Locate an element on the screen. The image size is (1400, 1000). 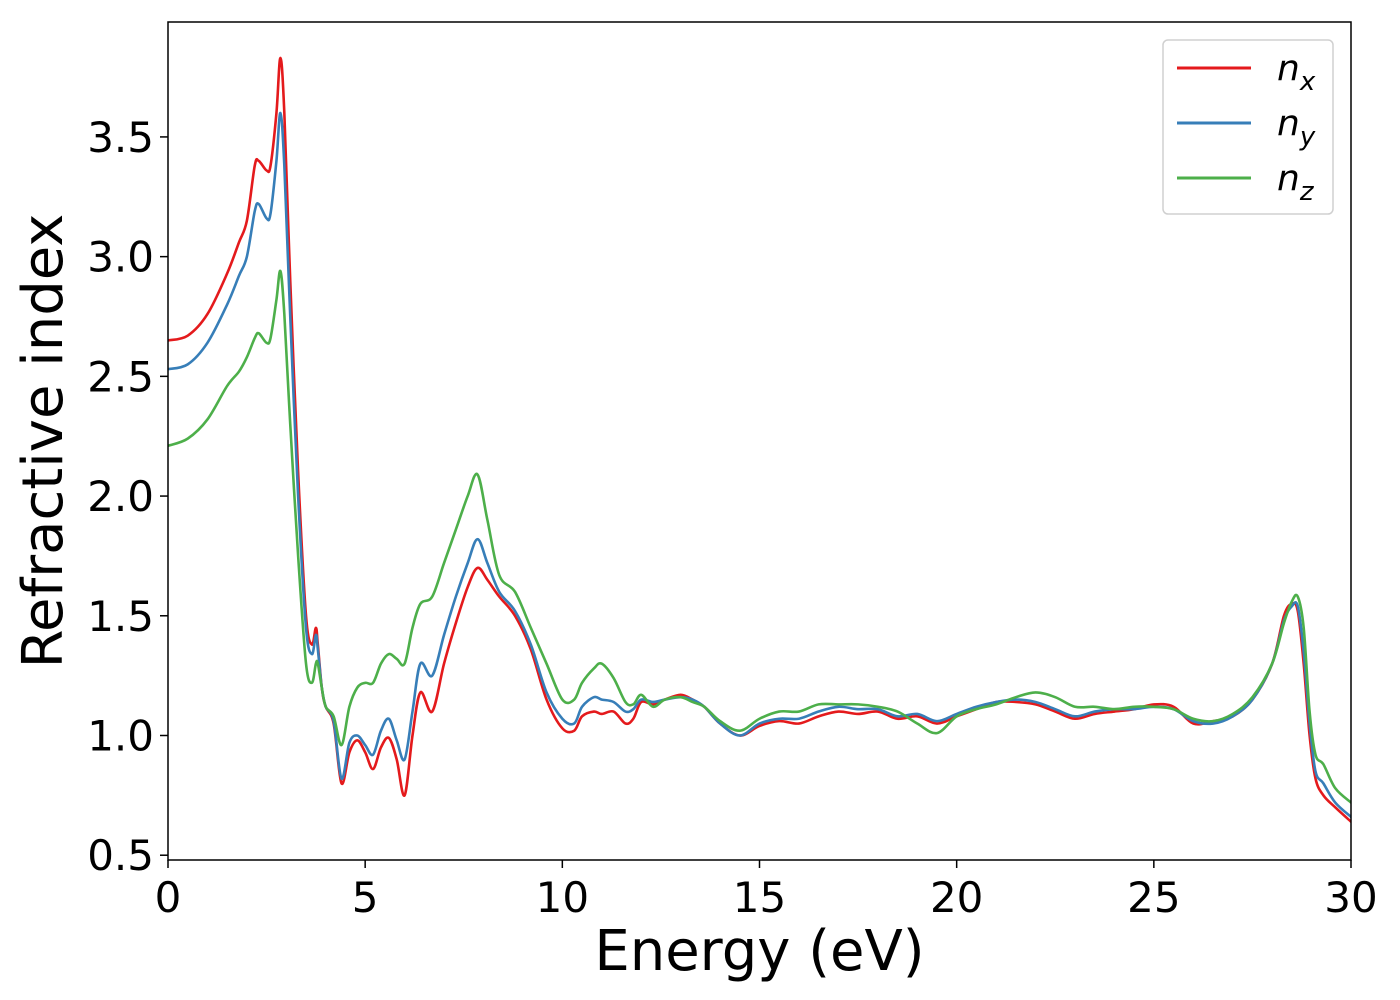
y-tick-label: 0.5 is located at coordinates (120, 855).